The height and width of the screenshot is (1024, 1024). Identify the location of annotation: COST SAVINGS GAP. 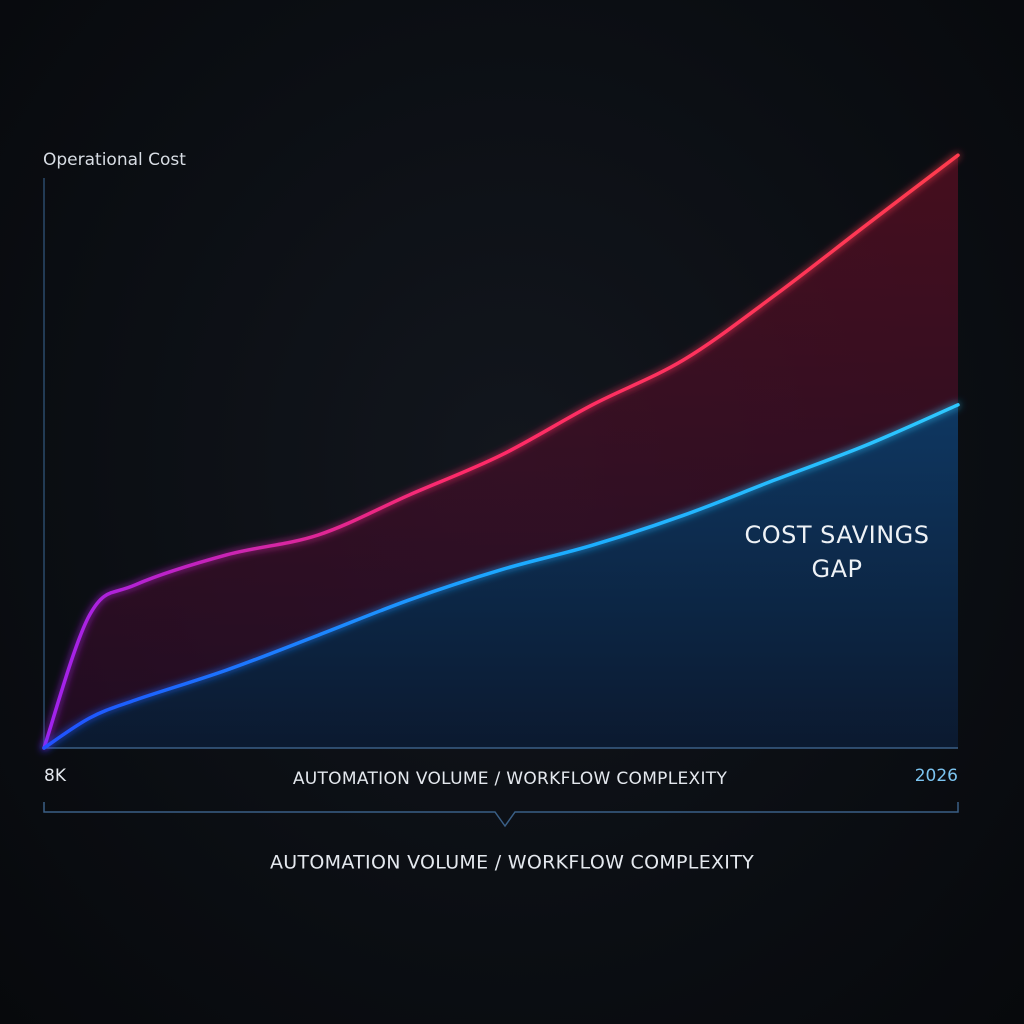
(837, 552).